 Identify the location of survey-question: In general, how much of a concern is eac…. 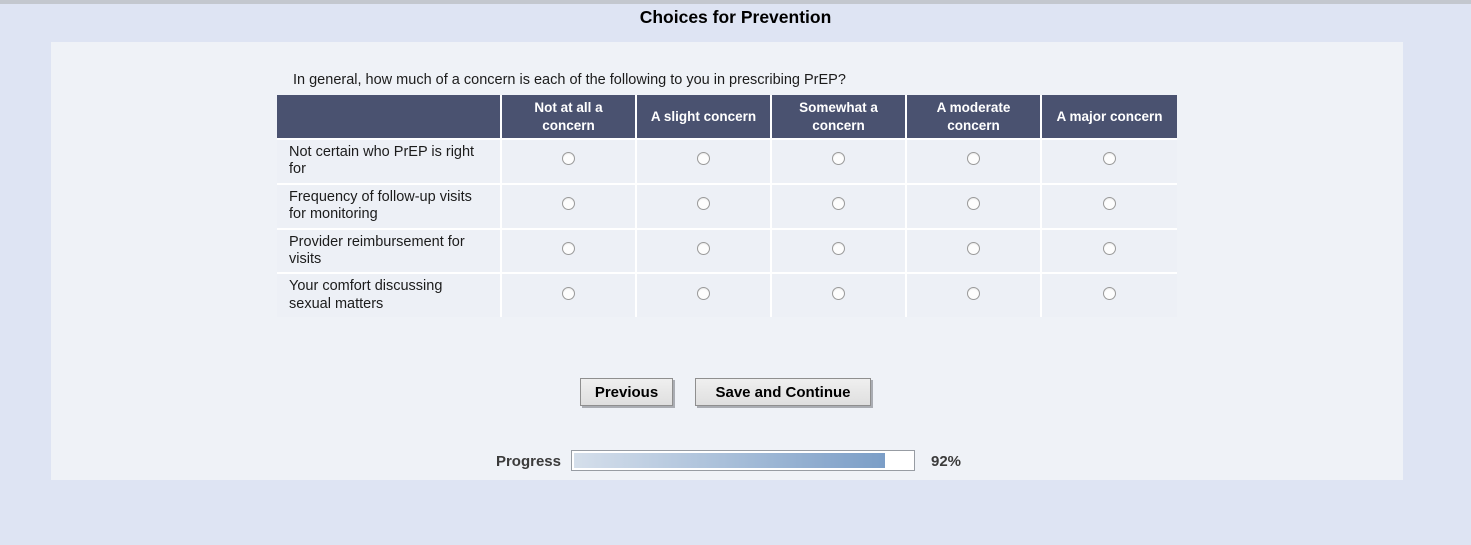
(569, 80).